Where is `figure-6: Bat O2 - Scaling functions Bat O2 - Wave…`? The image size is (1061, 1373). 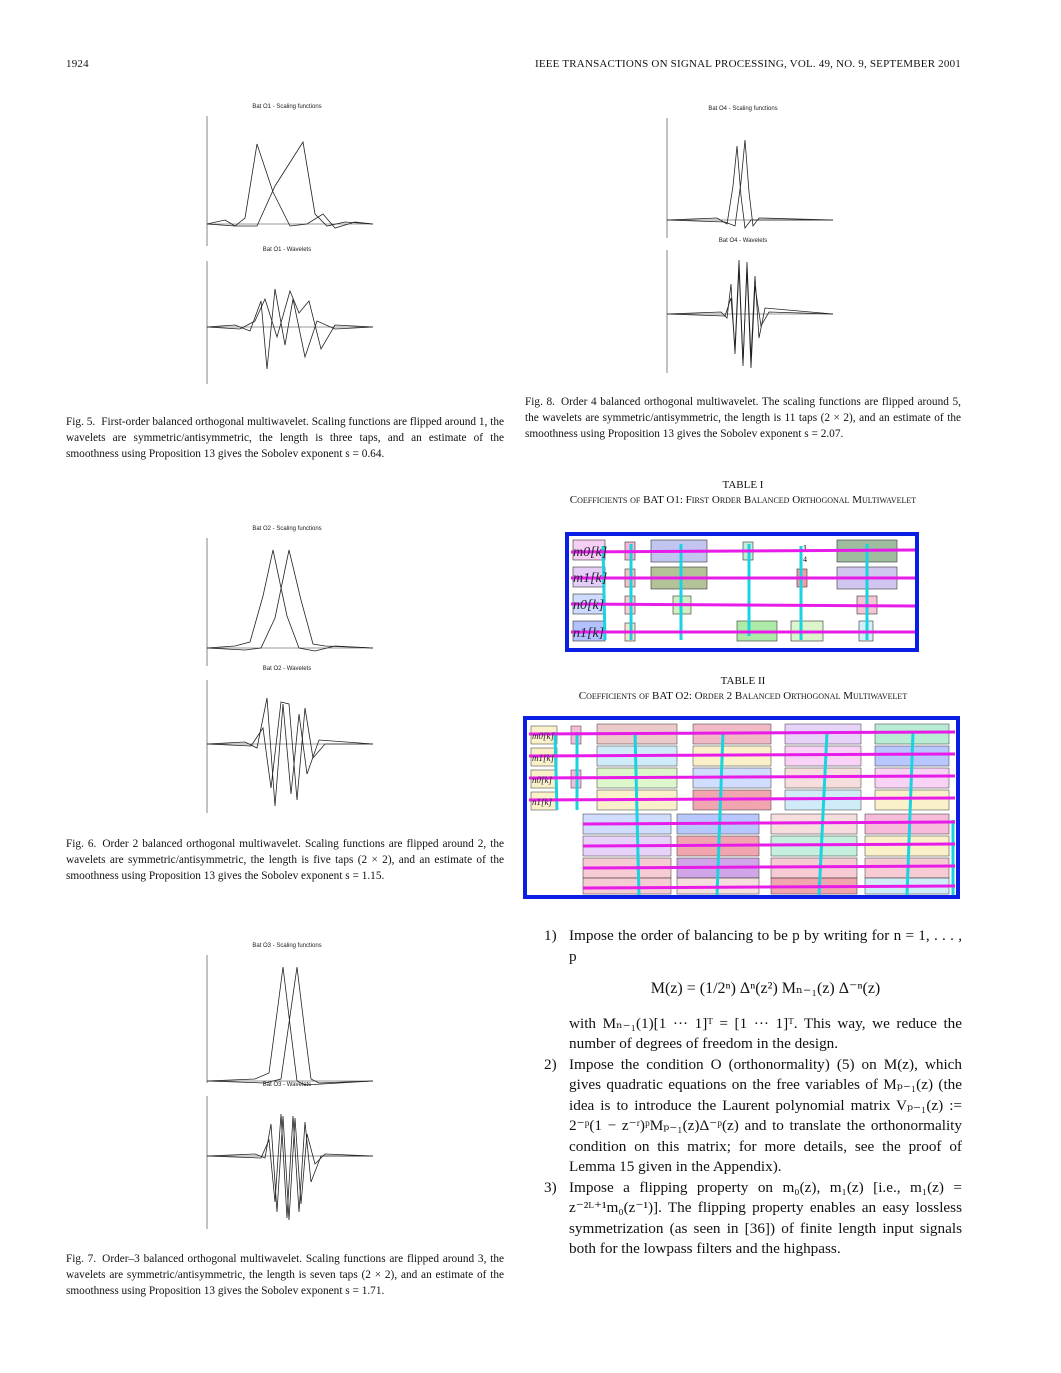 figure-6: Bat O2 - Scaling functions Bat O2 - Wave… is located at coordinates (290, 673).